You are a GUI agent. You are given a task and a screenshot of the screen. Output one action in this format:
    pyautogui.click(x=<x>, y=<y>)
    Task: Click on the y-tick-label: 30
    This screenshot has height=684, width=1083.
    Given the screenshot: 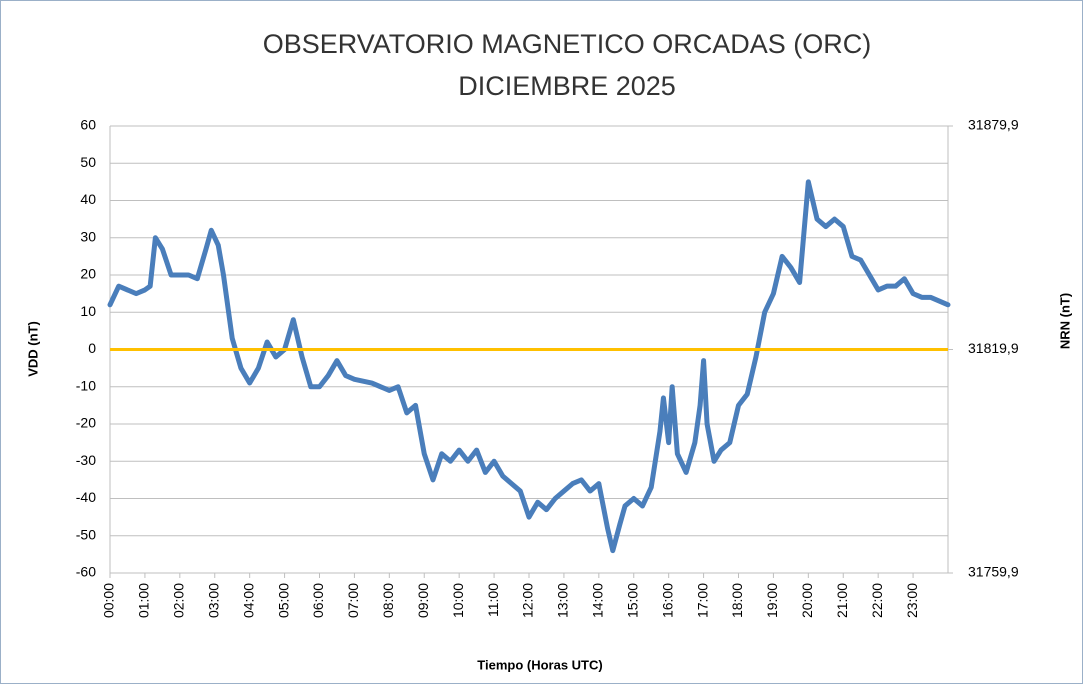 What is the action you would take?
    pyautogui.click(x=88, y=236)
    